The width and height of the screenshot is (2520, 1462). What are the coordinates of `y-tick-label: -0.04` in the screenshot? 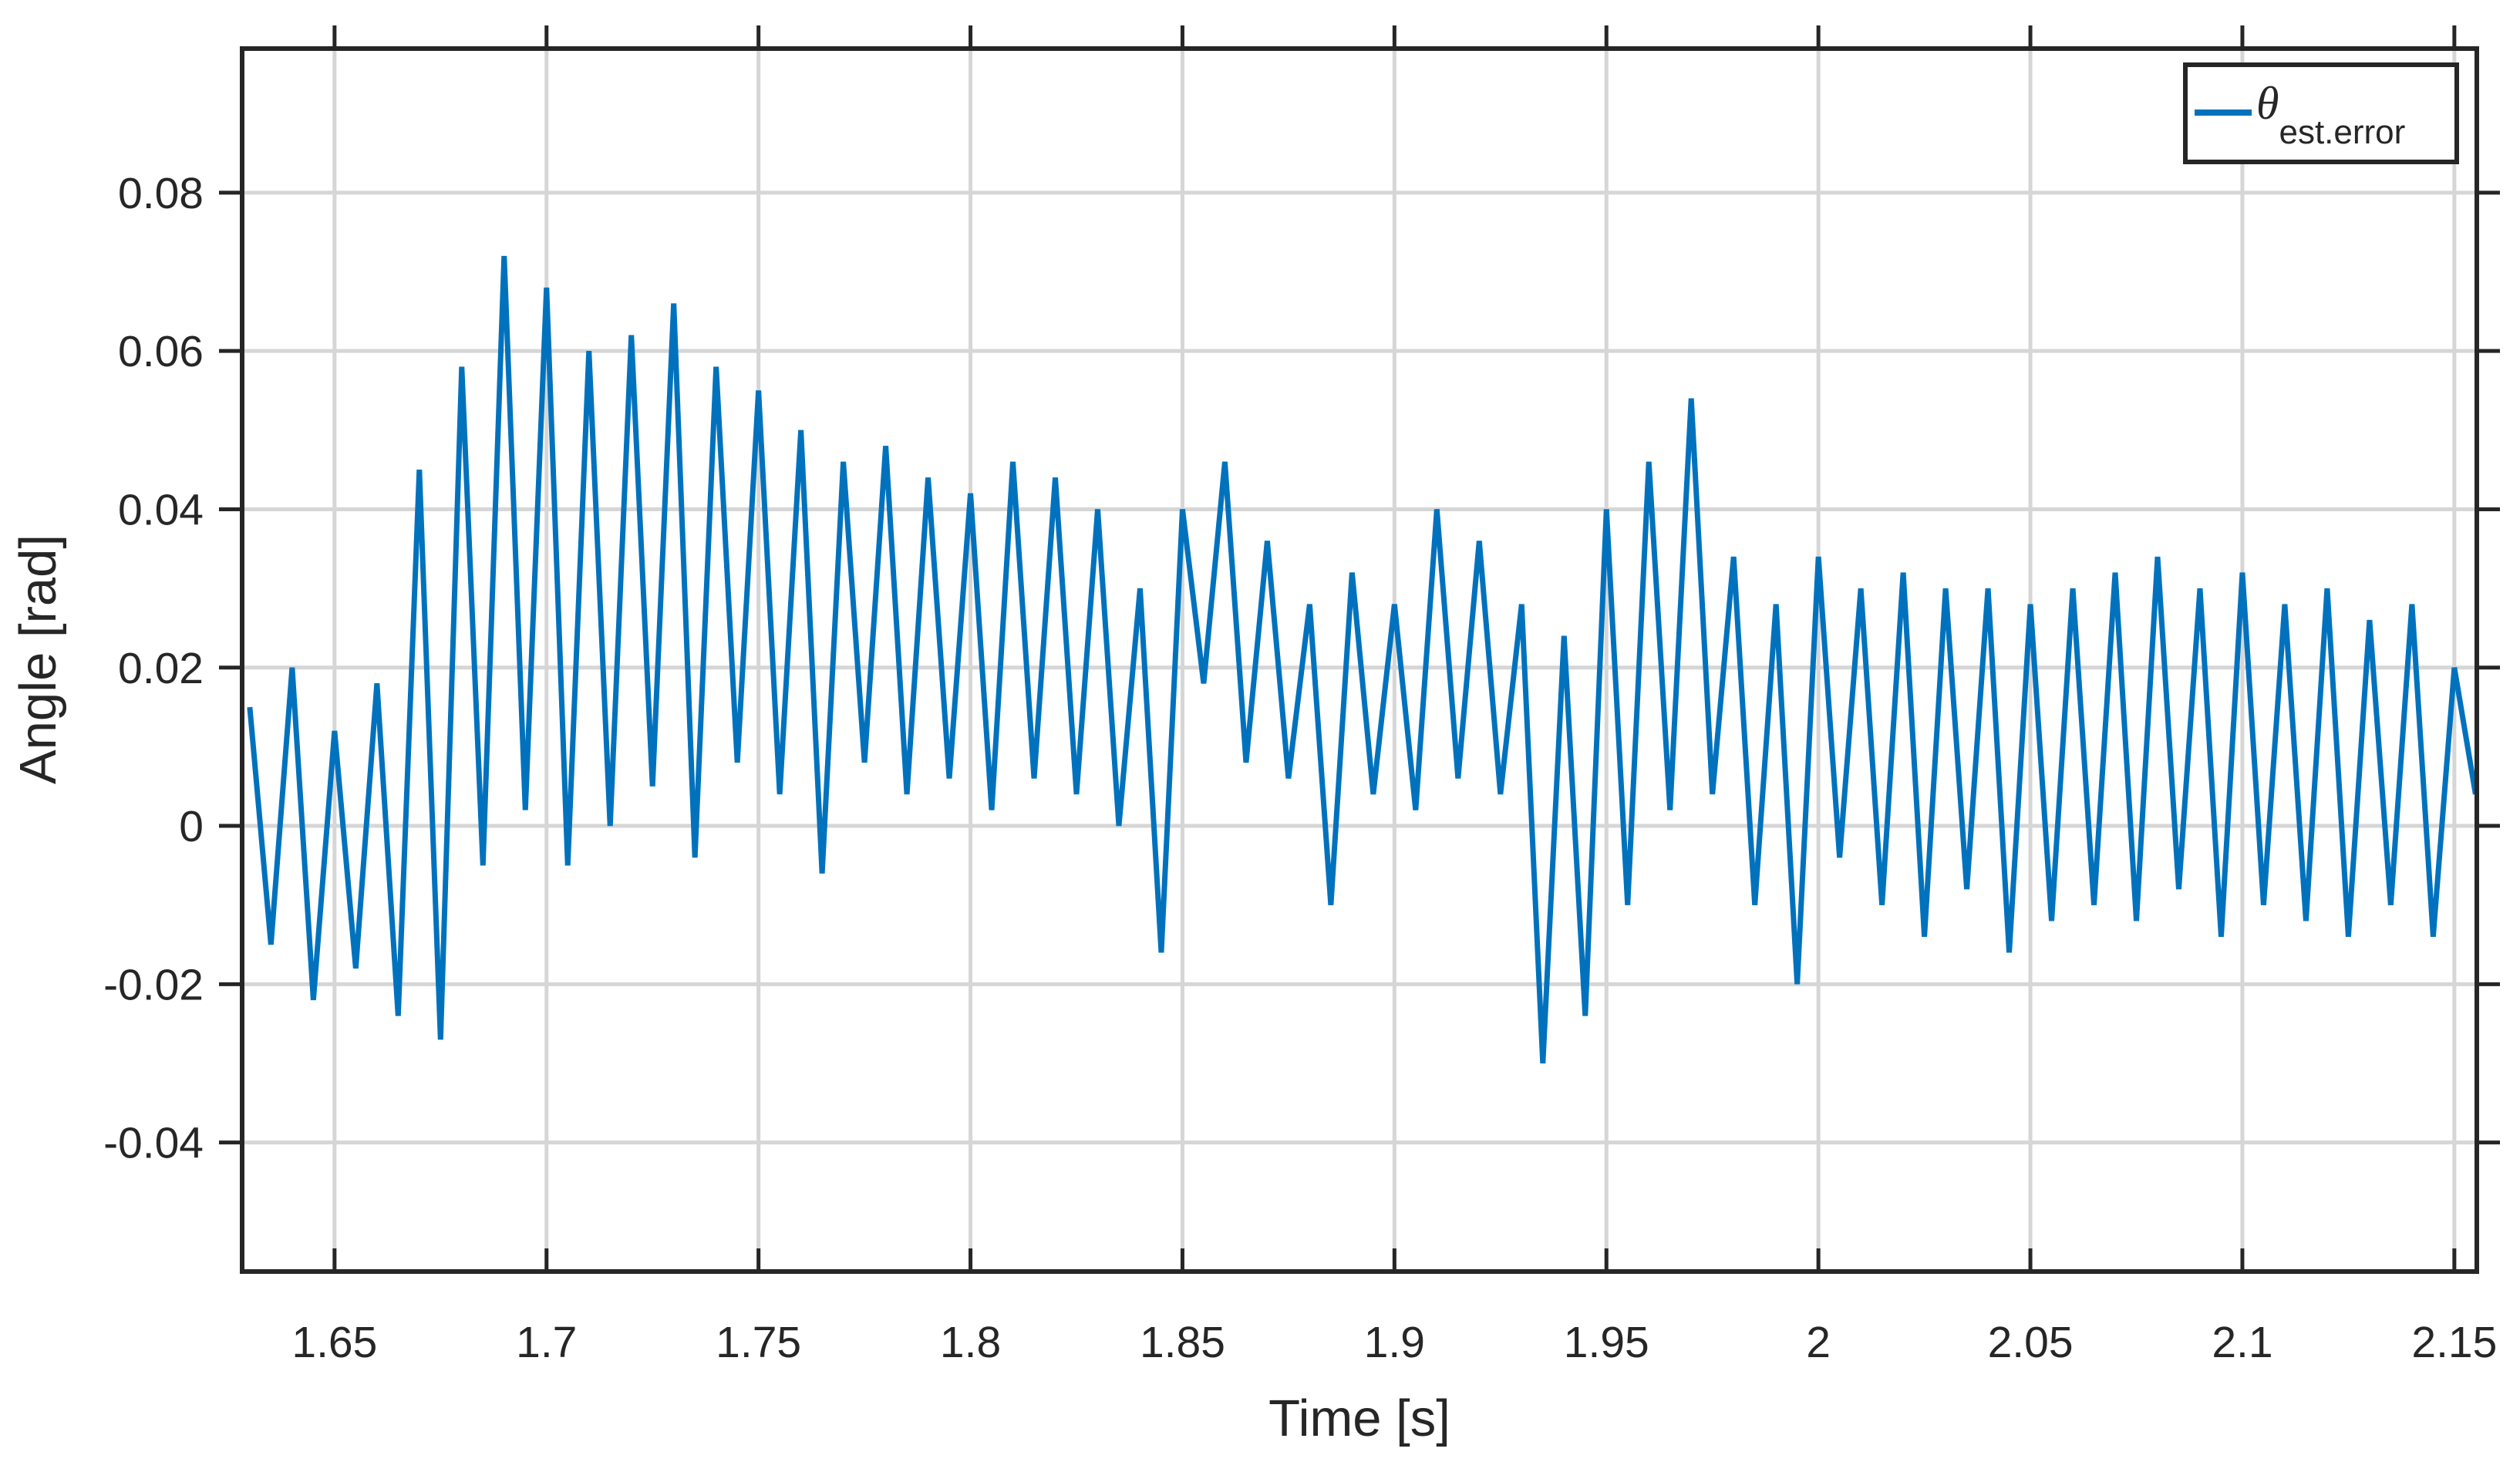 It's located at (153, 1143).